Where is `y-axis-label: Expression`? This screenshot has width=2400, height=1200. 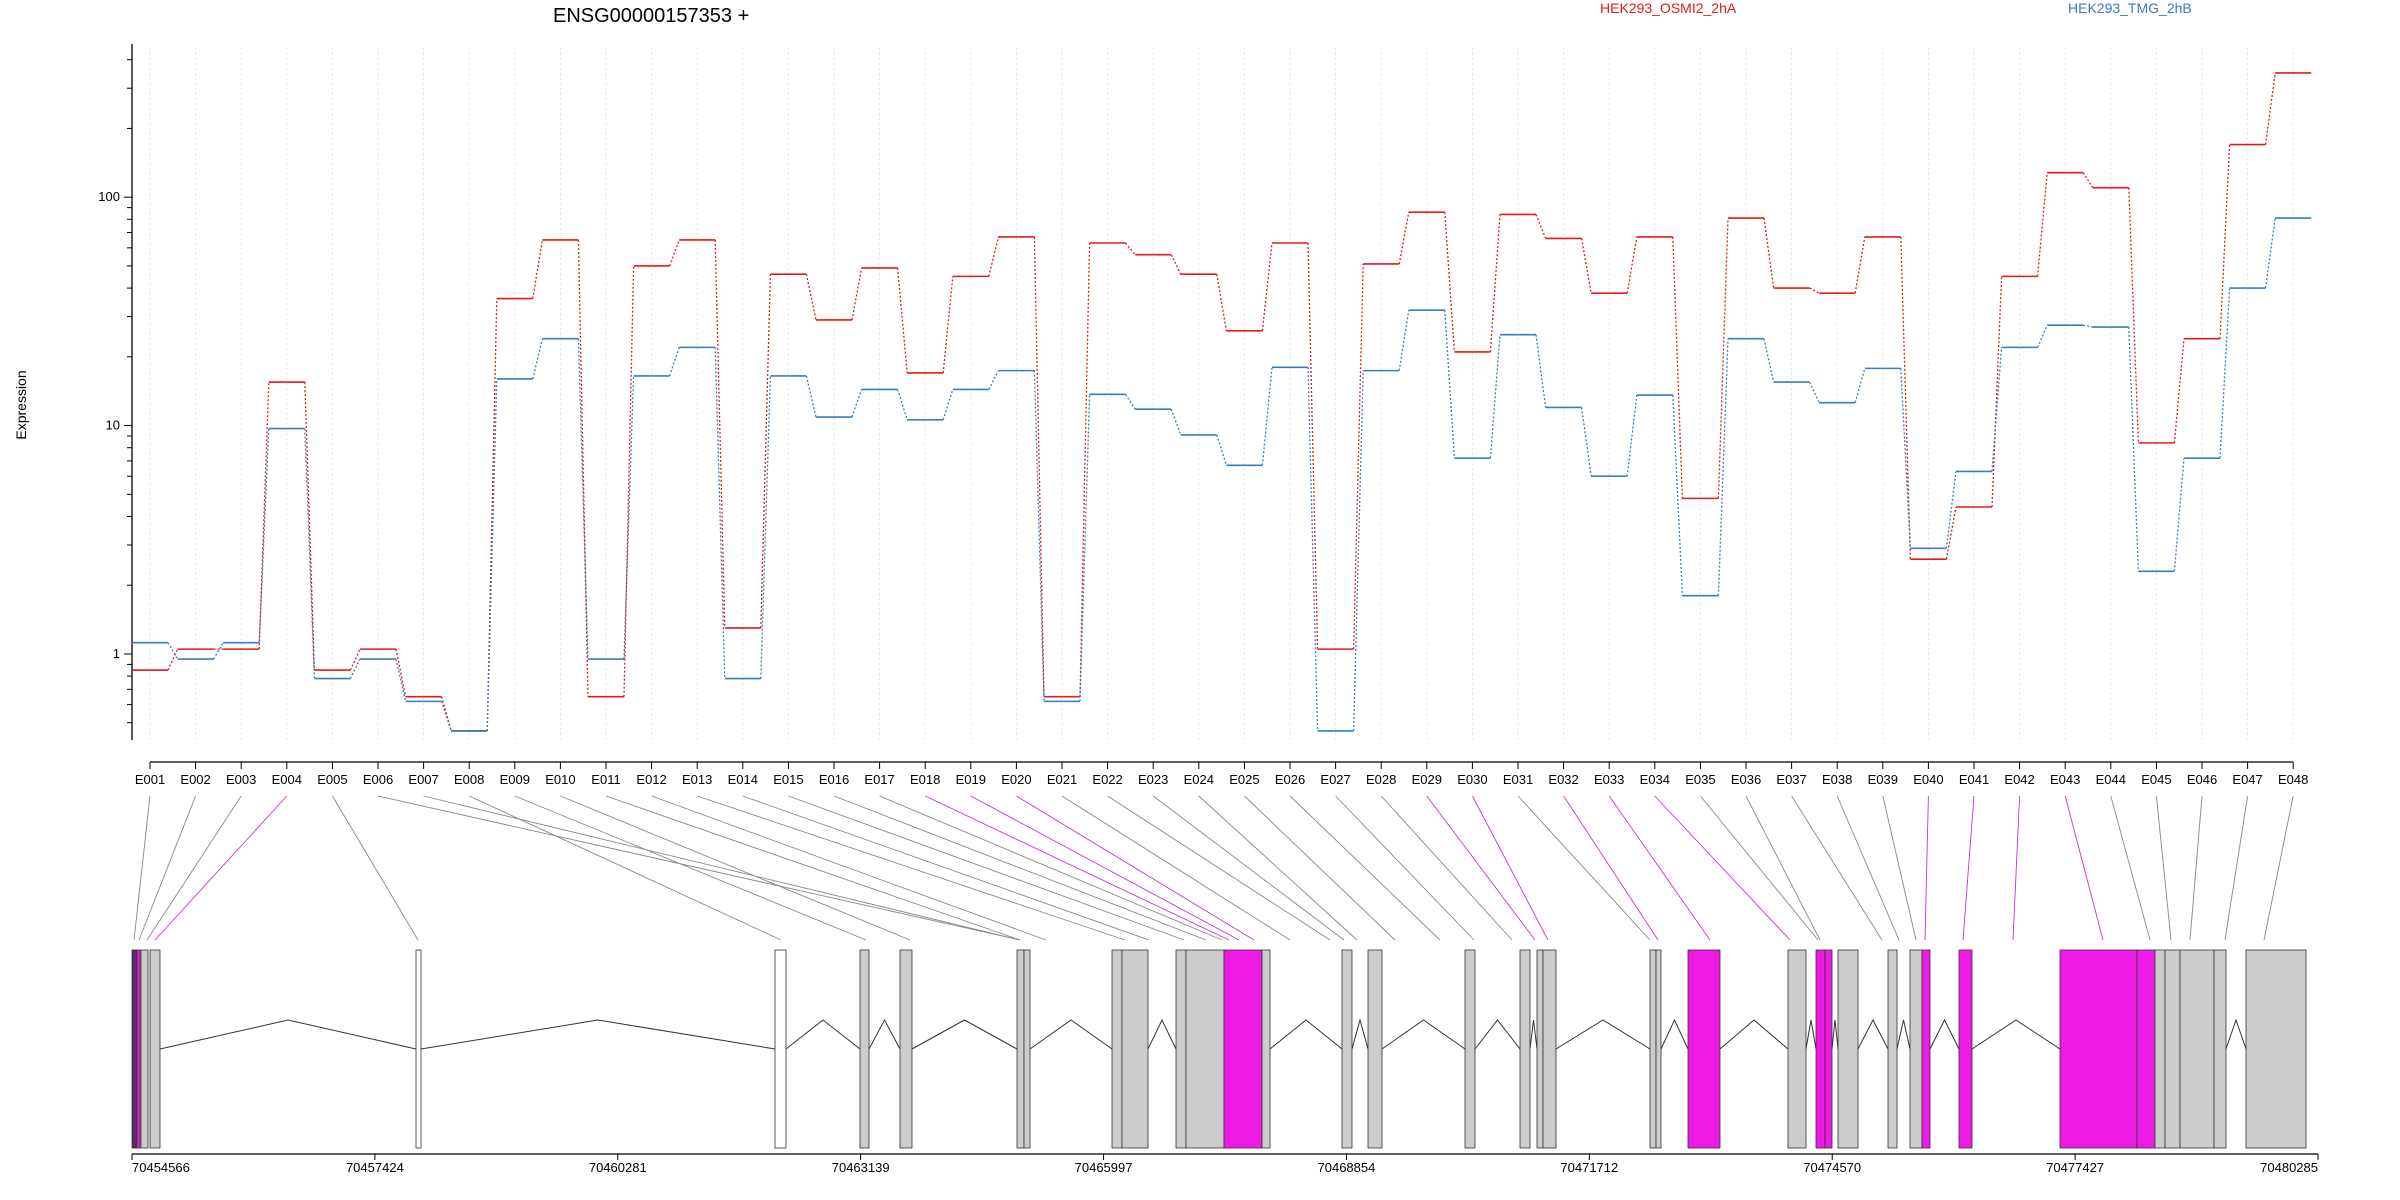 y-axis-label: Expression is located at coordinates (21, 404).